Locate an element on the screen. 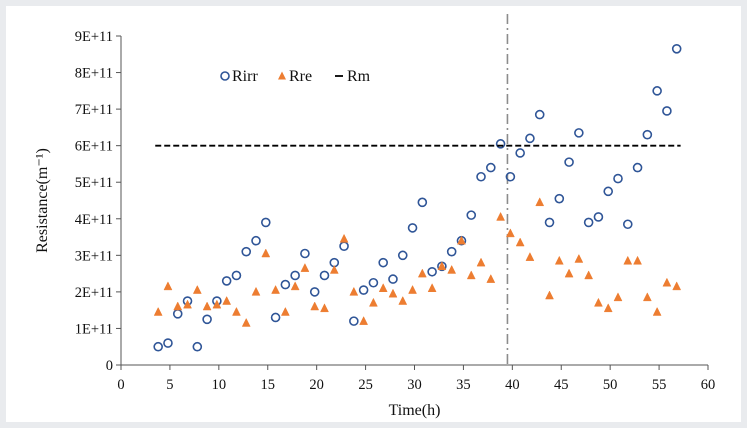 The width and height of the screenshot is (747, 428). y-tick-label: 1E+11 is located at coordinates (94, 329).